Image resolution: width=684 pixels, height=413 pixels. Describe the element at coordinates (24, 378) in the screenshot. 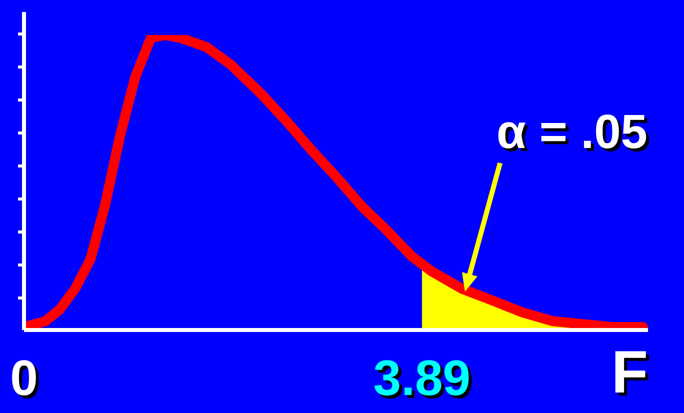

I see `x-tick-label: 0` at that location.